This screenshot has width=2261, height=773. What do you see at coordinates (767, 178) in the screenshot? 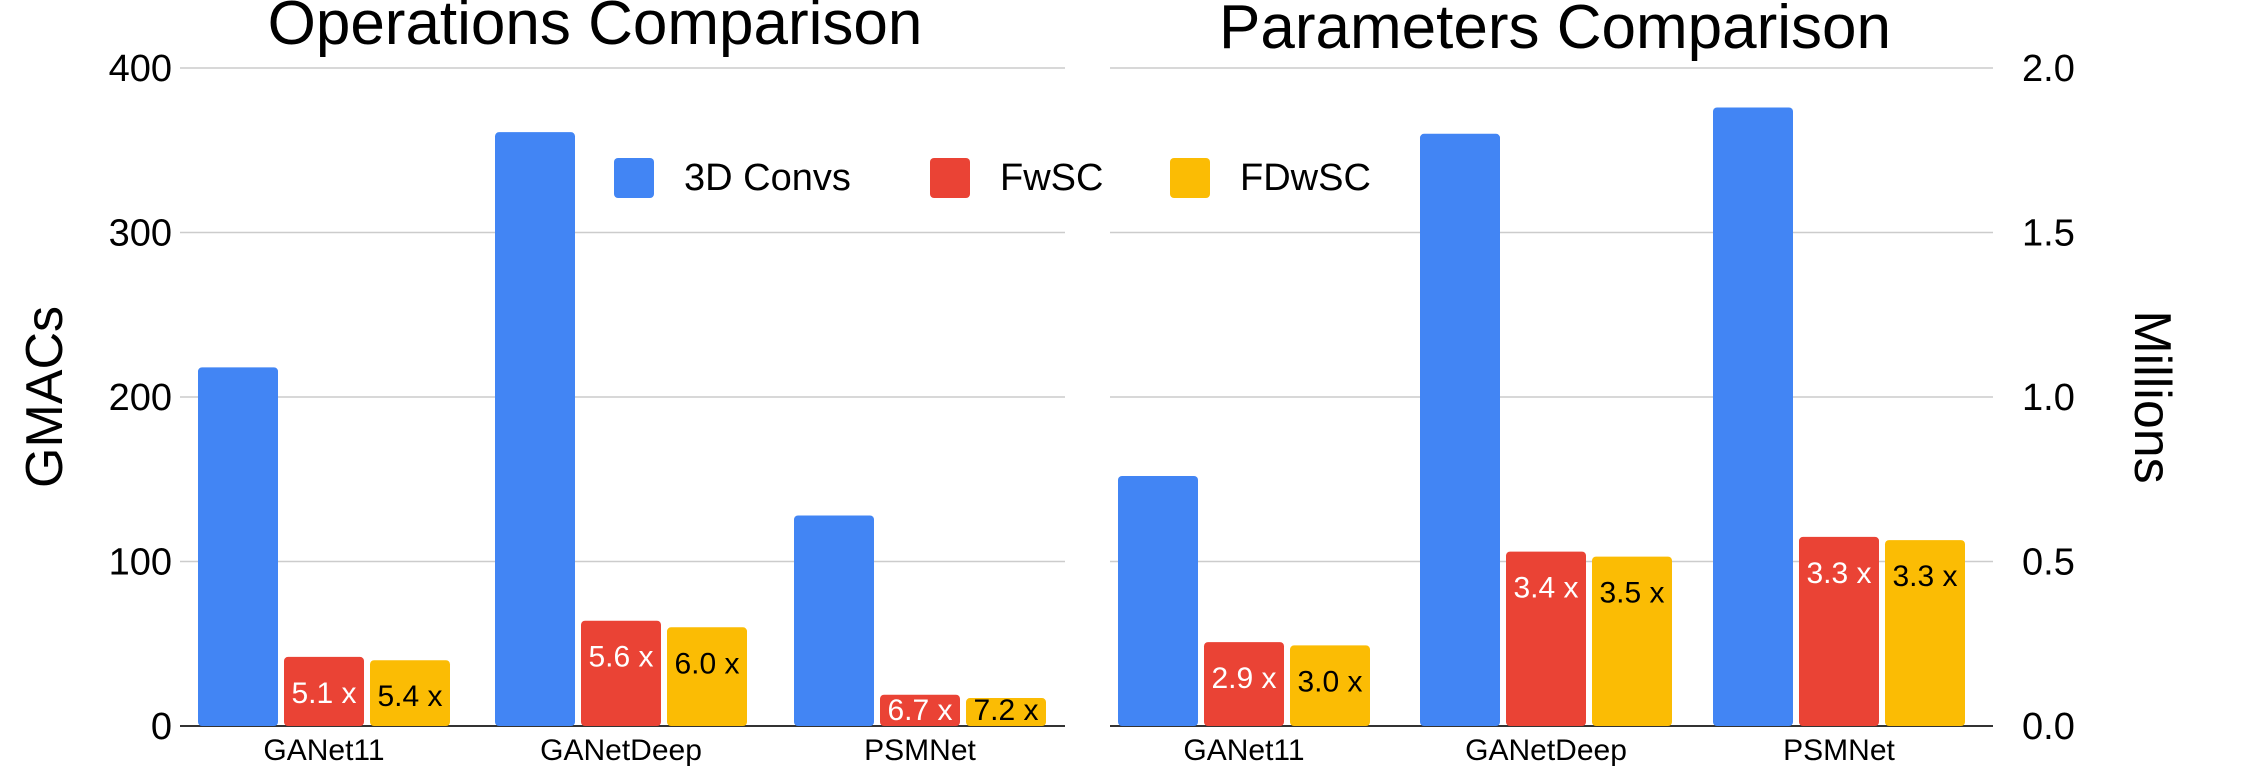
I see `legend-label: 3D Convs` at bounding box center [767, 178].